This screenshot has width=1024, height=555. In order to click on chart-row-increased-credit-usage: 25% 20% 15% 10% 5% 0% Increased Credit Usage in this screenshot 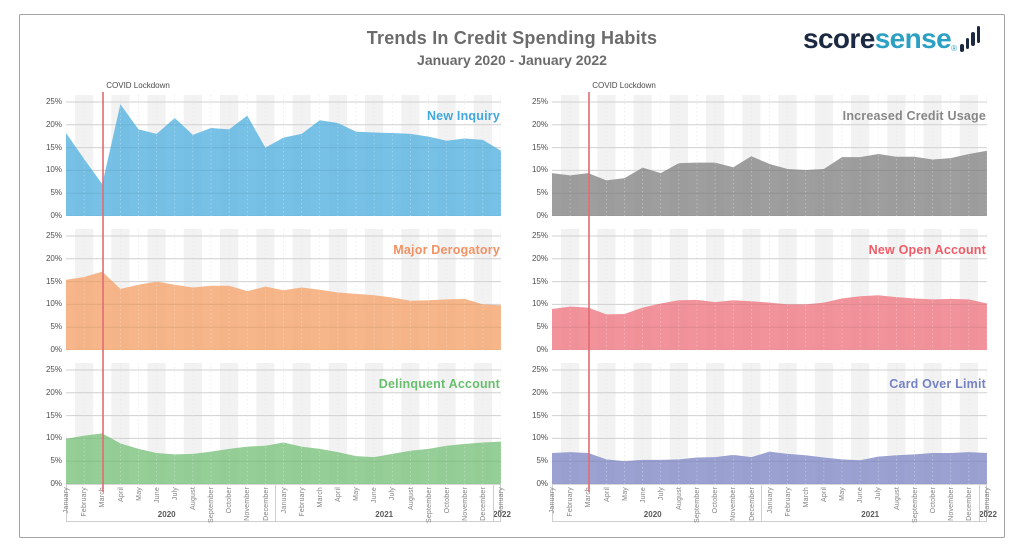, I will do `click(755, 157)`.